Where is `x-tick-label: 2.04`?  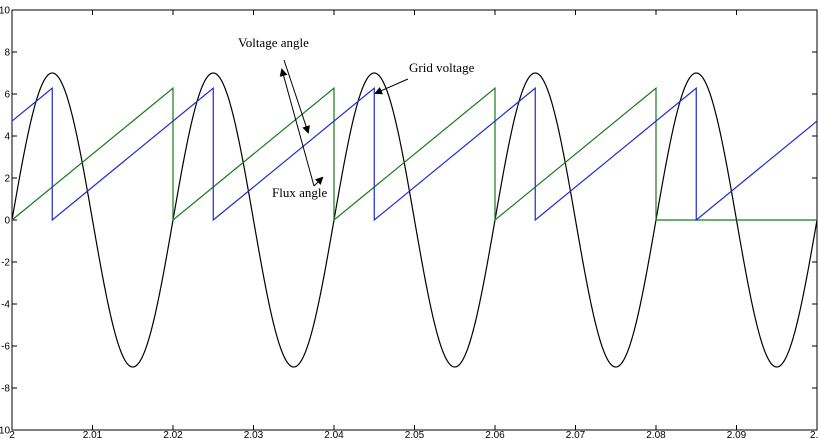 x-tick-label: 2.04 is located at coordinates (334, 434).